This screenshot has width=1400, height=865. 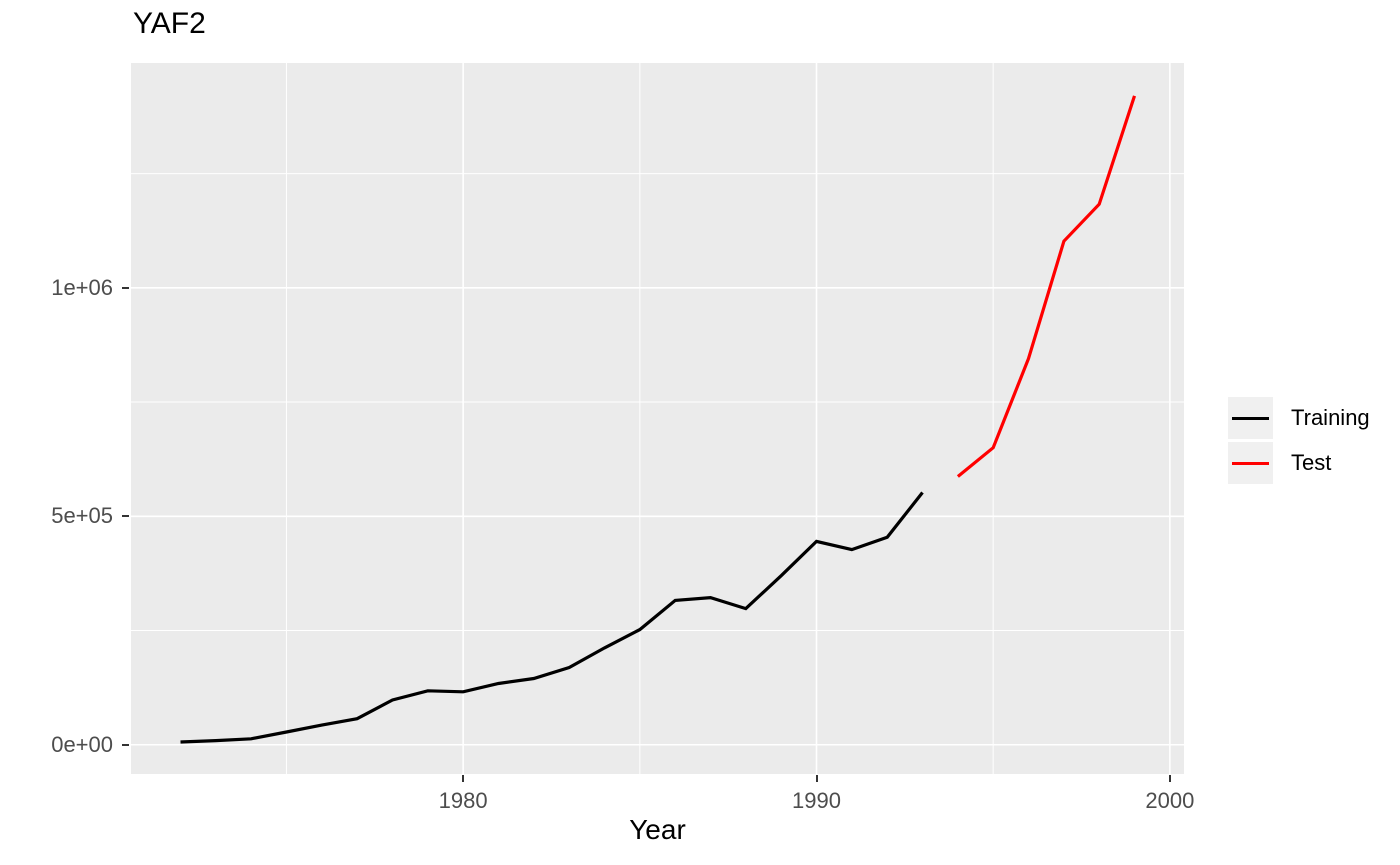 I want to click on training-key-line-icon, so click(x=1250, y=418).